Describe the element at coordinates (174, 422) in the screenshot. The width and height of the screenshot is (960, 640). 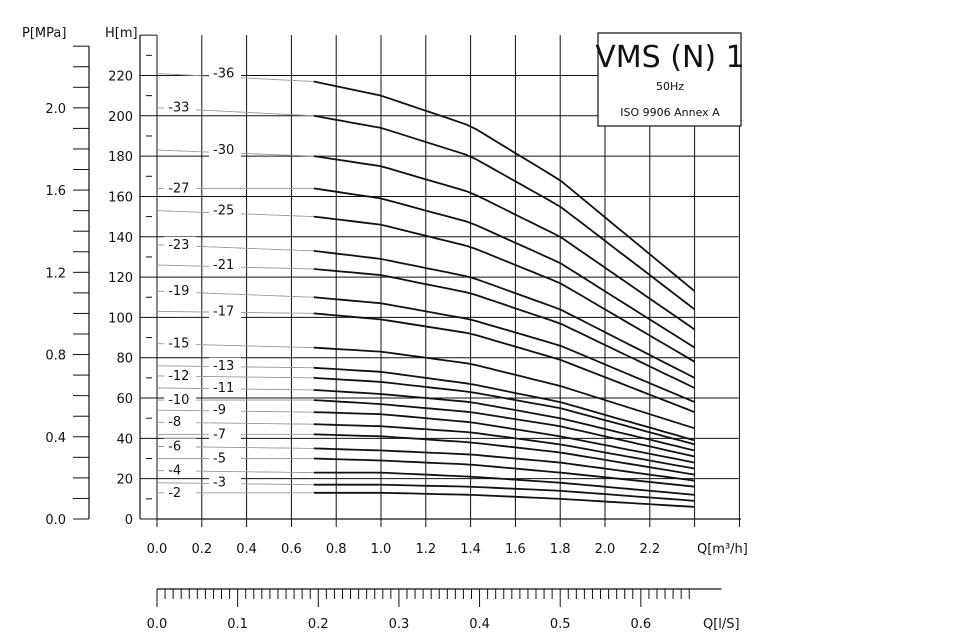
I see `stage-label: -8` at that location.